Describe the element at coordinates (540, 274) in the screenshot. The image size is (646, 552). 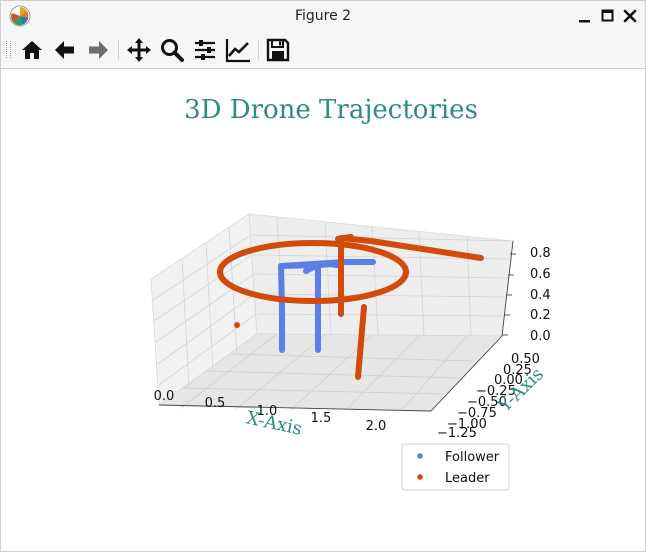
I see `z-tick-label: 0.6` at that location.